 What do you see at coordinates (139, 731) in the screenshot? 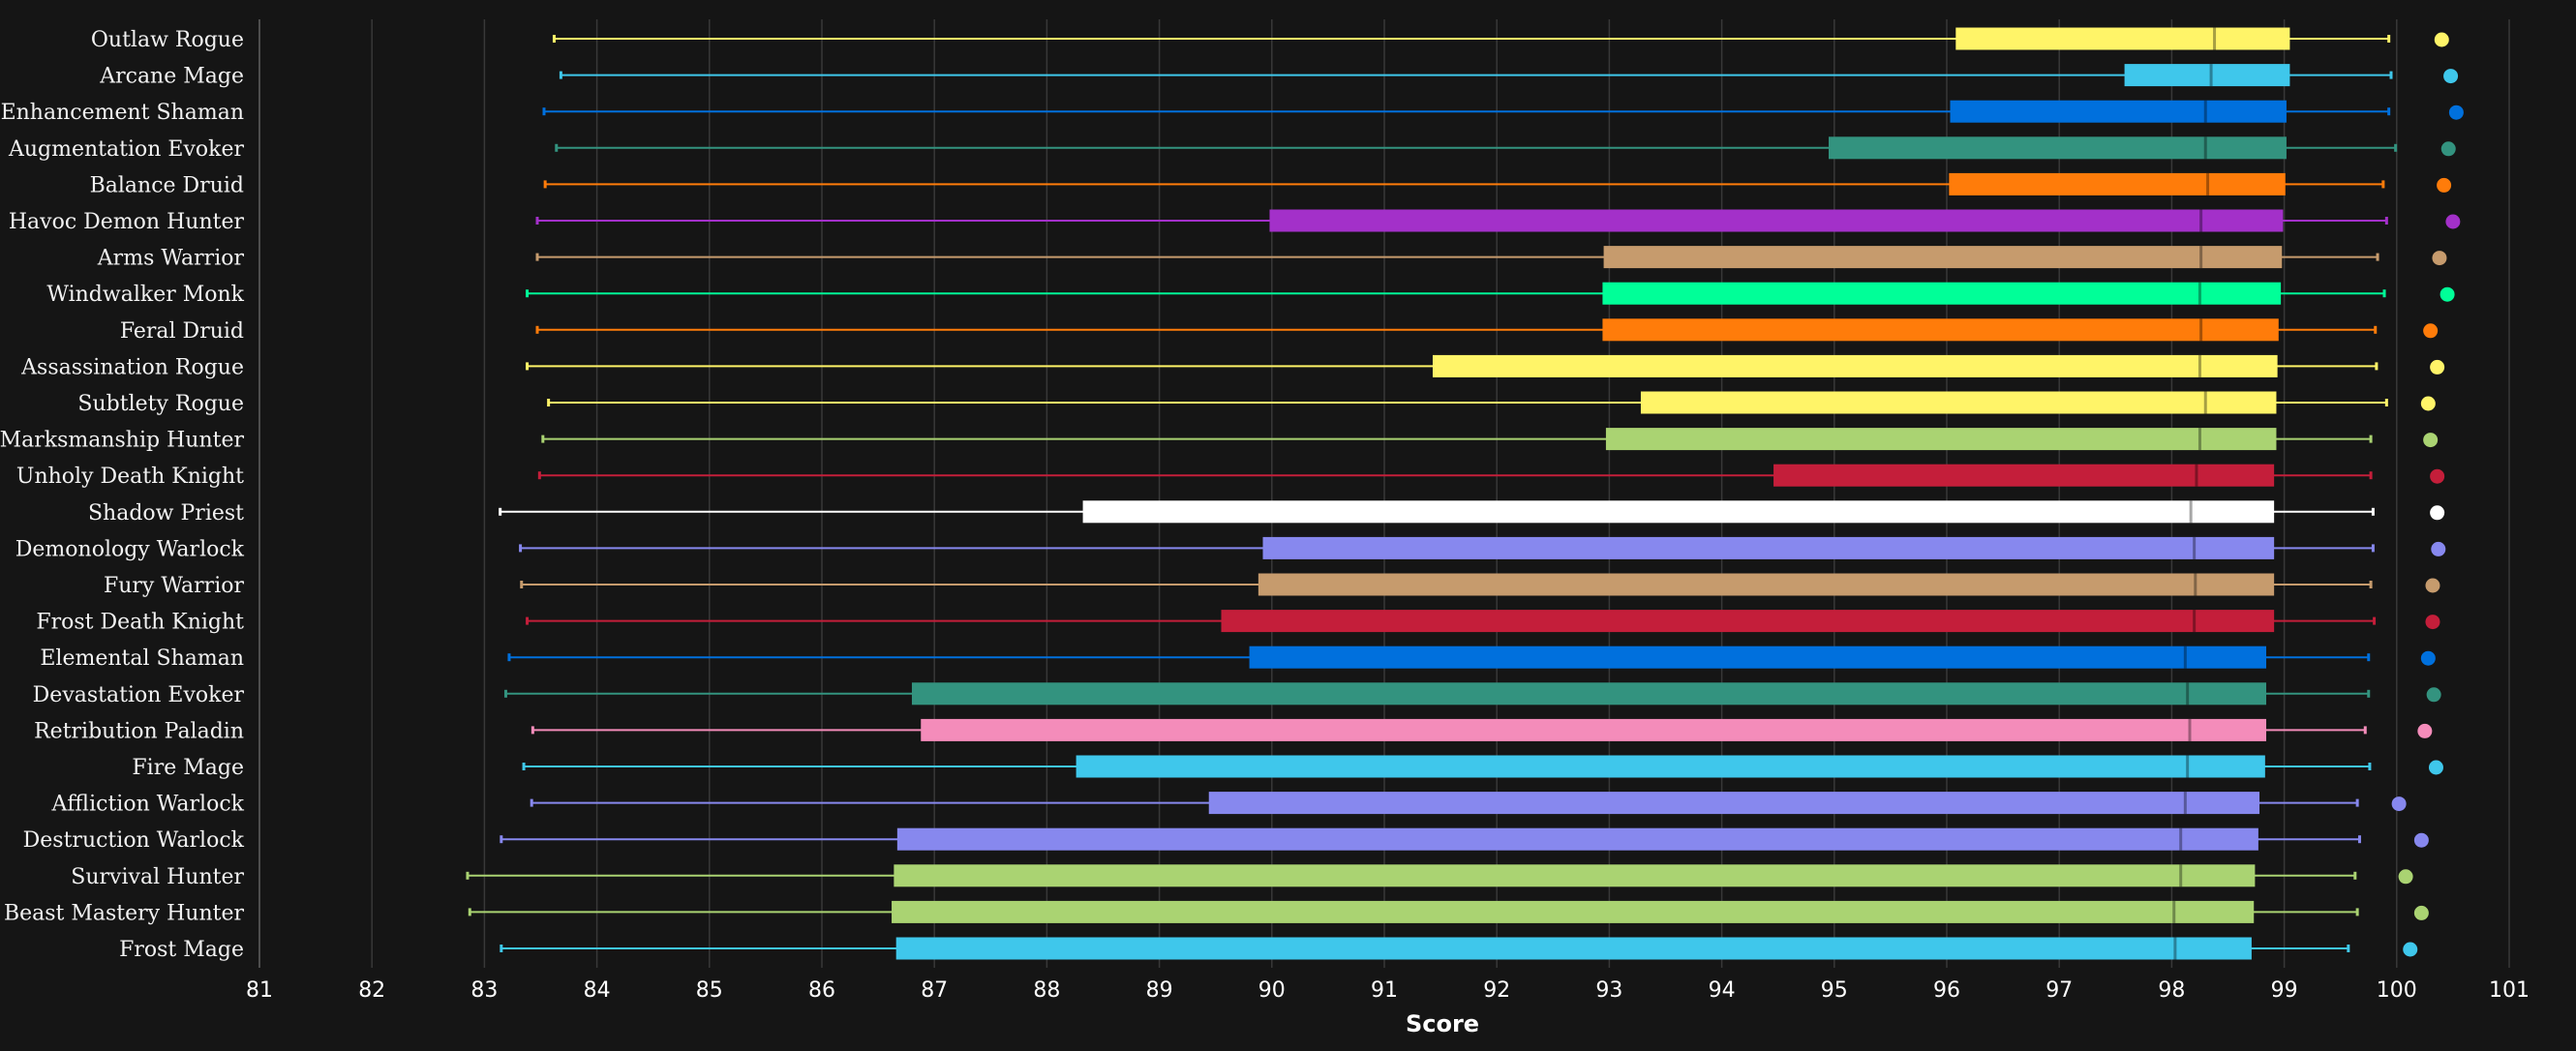
I see `category-label: Retribution Paladin` at bounding box center [139, 731].